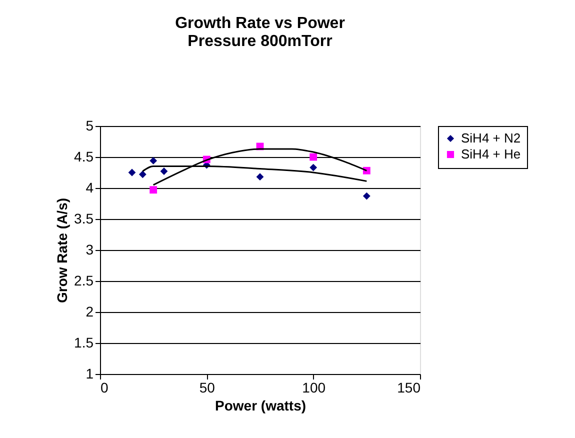 Image resolution: width=575 pixels, height=438 pixels. What do you see at coordinates (260, 406) in the screenshot?
I see `x-axis-title: Power (watts)` at bounding box center [260, 406].